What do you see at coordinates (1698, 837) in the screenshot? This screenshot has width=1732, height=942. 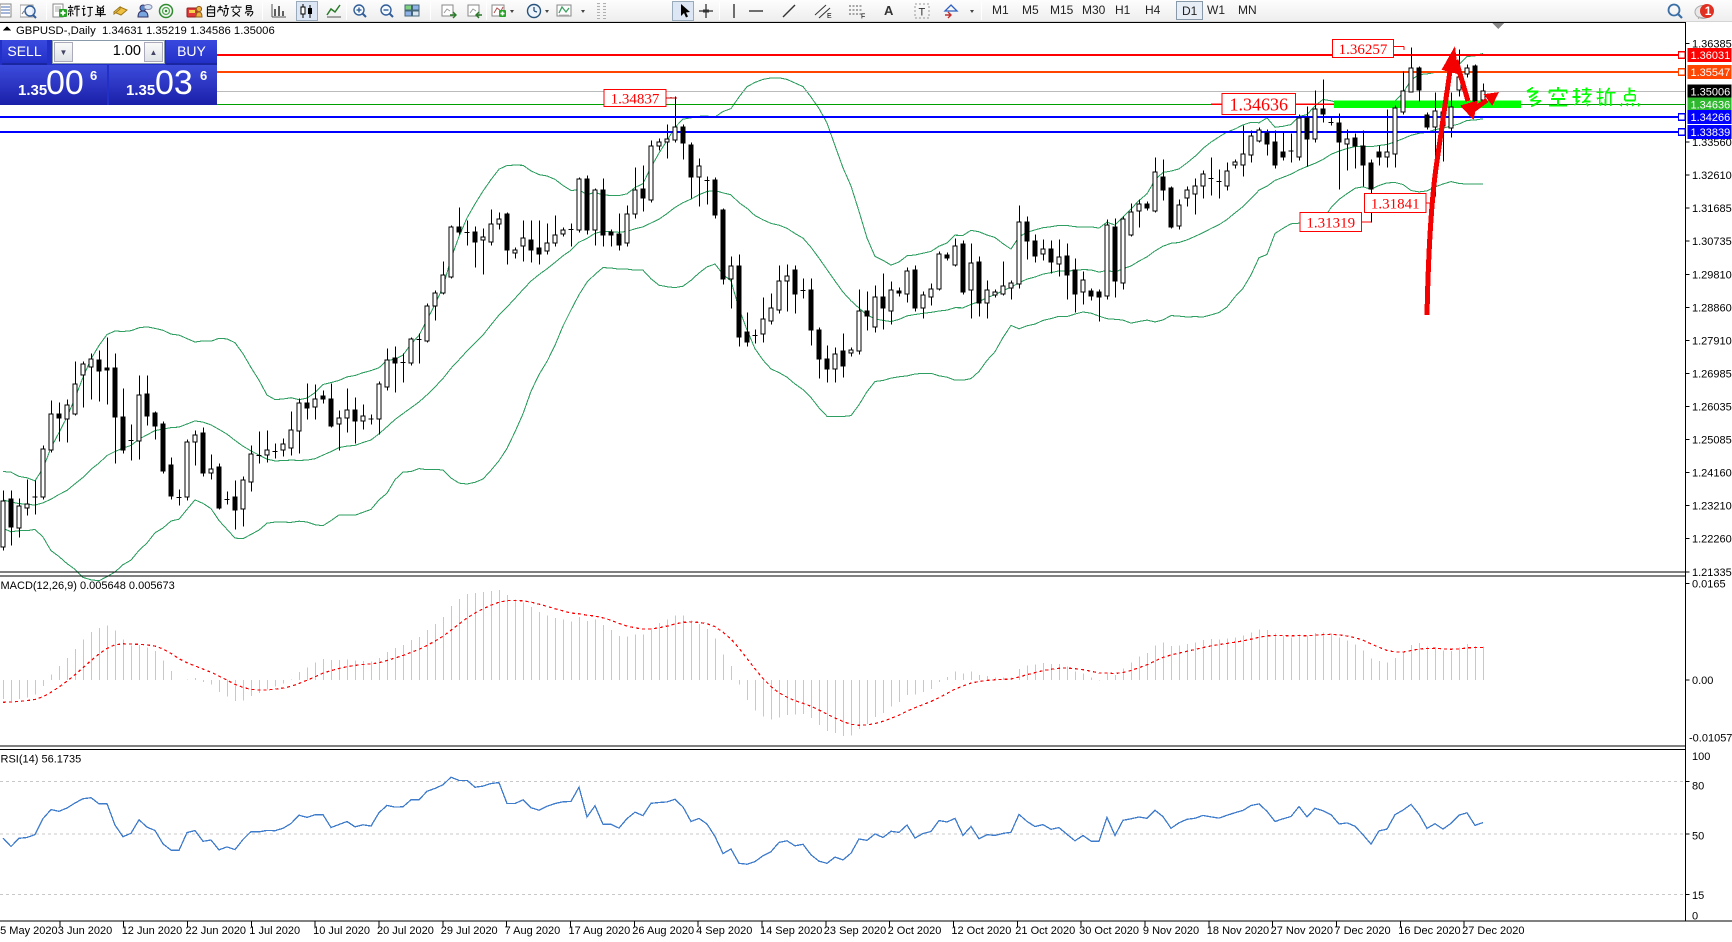 I see `svg-text: 50` at bounding box center [1698, 837].